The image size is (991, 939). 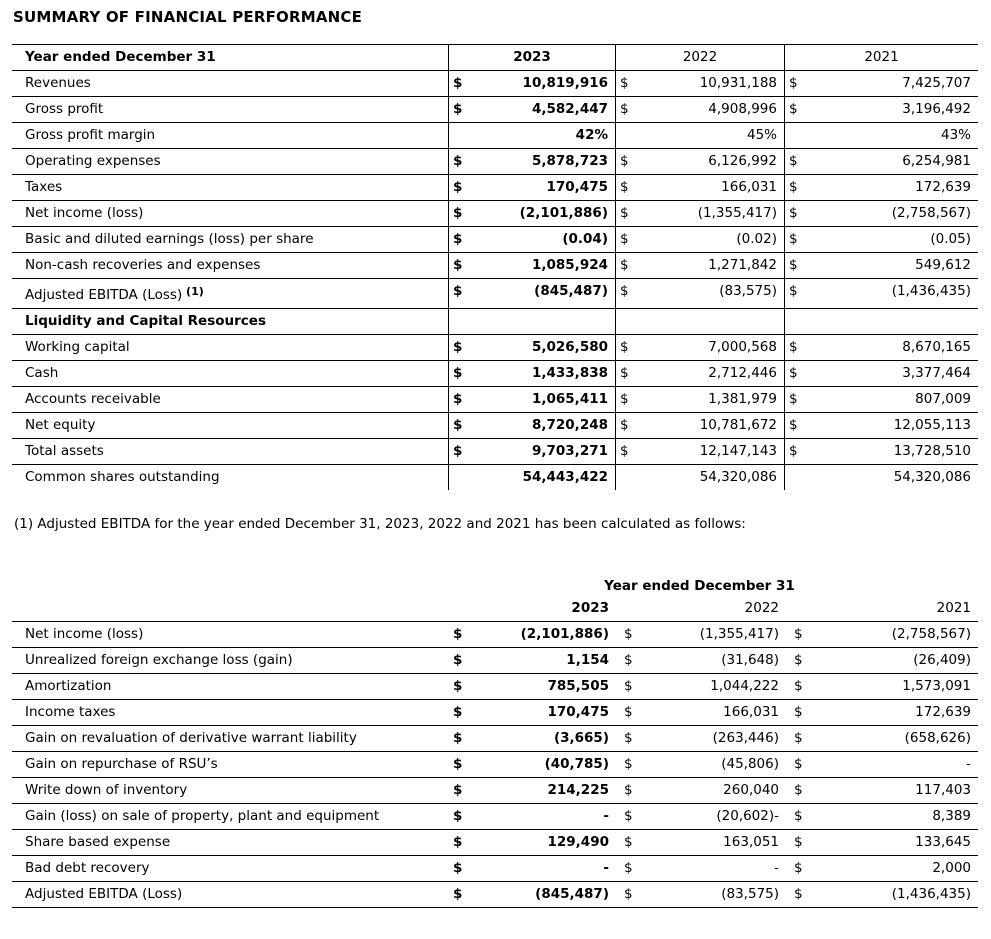 What do you see at coordinates (701, 894) in the screenshot?
I see `value-cell: $ (83,575)` at bounding box center [701, 894].